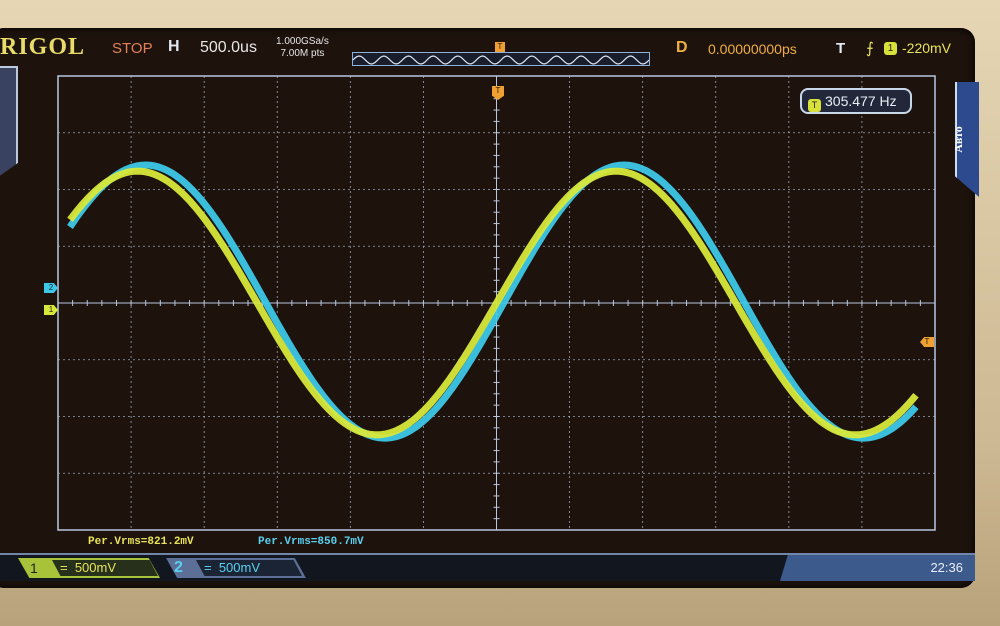 This screenshot has width=1000, height=626. Describe the element at coordinates (861, 101) in the screenshot. I see `frequency-value: 305.477 Hz` at that location.